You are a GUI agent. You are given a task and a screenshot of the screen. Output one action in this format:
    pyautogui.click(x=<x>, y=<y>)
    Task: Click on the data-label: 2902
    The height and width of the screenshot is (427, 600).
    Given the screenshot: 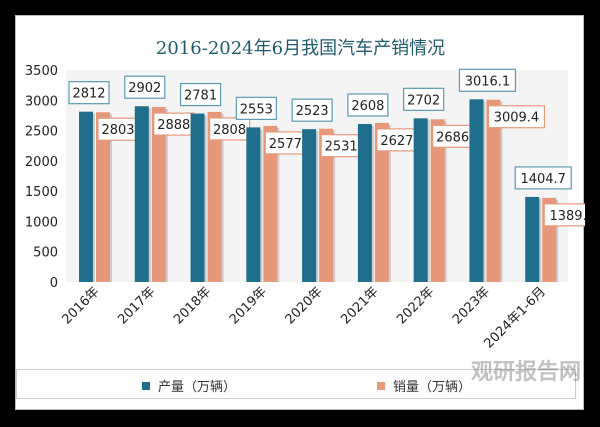 What is the action you would take?
    pyautogui.click(x=144, y=88)
    